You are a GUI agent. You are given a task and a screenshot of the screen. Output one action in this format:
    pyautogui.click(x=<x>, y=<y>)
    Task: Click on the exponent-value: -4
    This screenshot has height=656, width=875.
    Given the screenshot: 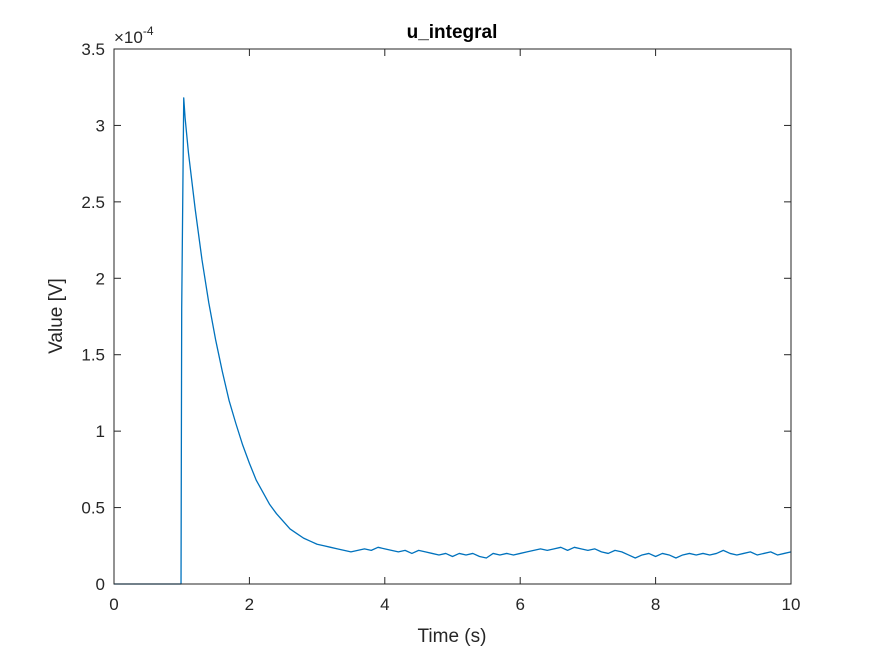 What is the action you would take?
    pyautogui.click(x=148, y=31)
    